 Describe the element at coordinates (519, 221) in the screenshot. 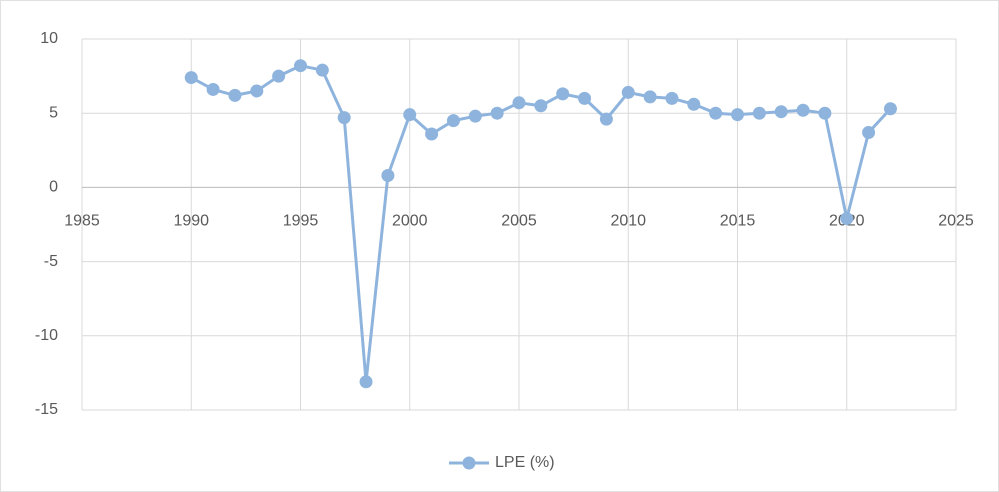

I see `x-tick-label: 2005` at that location.